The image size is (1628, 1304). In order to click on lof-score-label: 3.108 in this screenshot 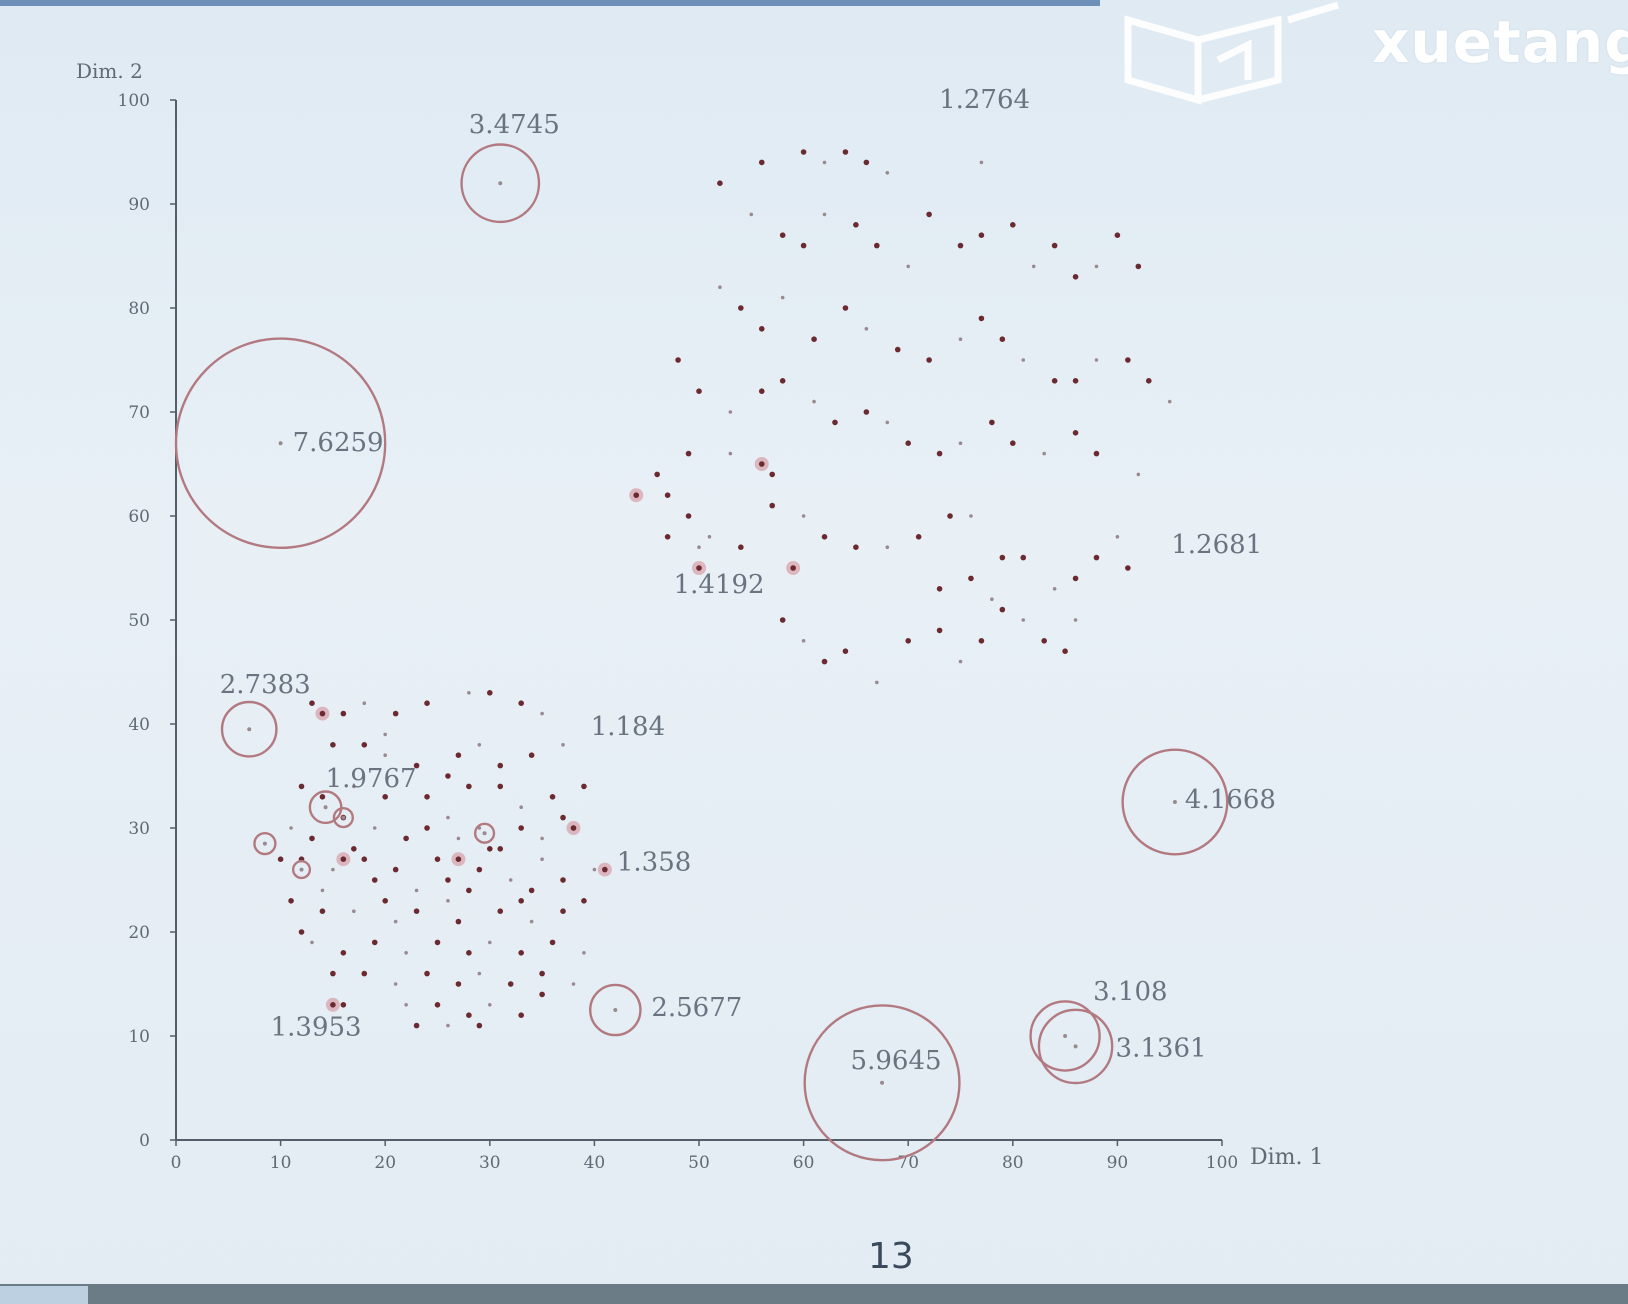, I will do `click(1130, 992)`.